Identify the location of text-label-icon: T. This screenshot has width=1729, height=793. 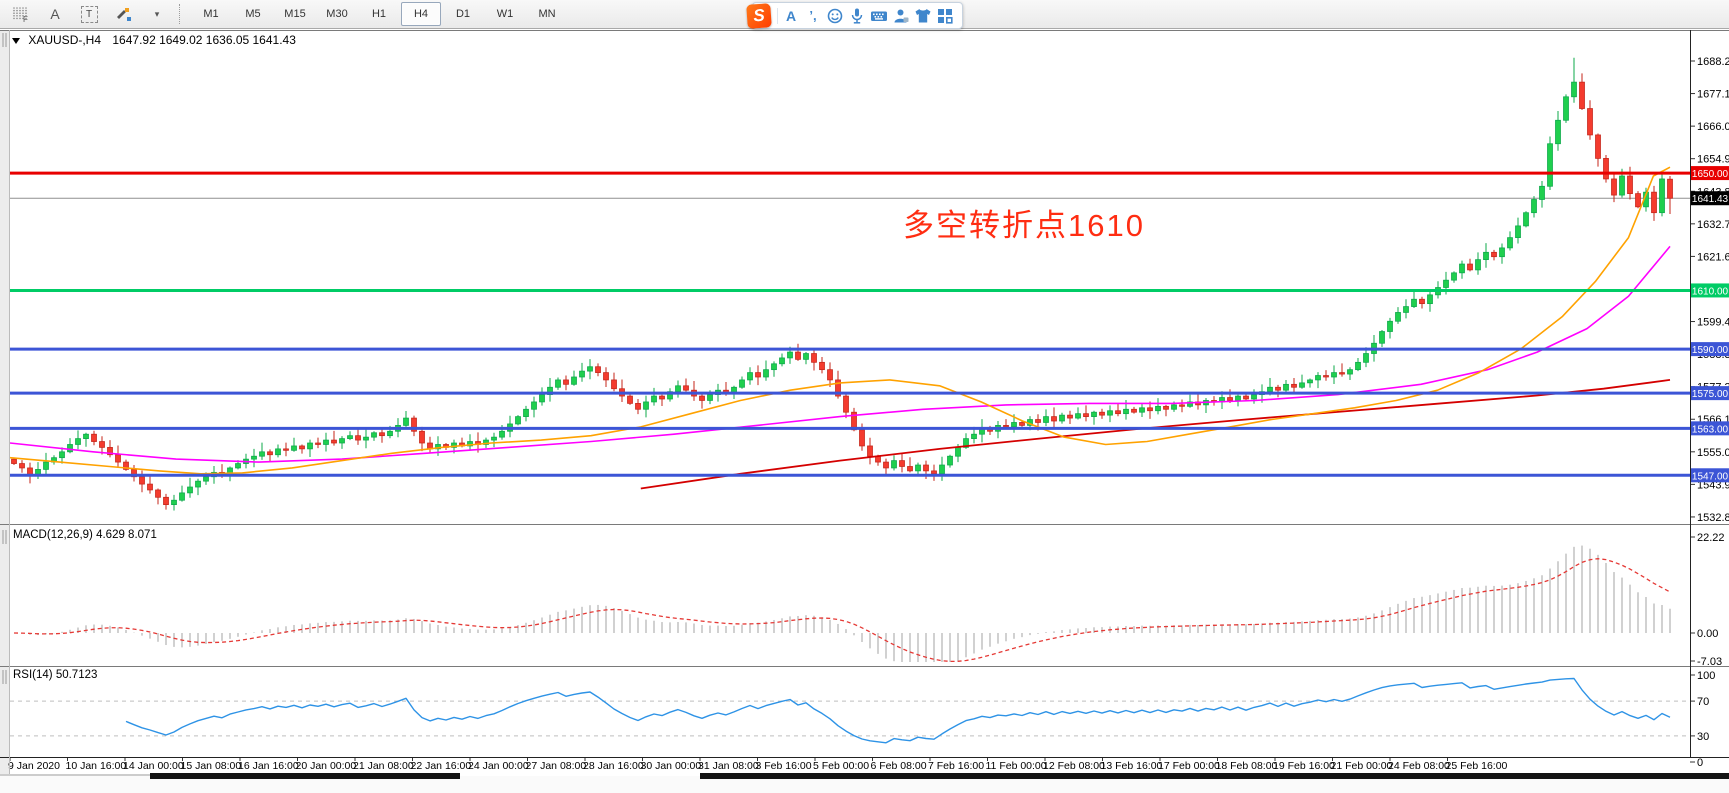
(89, 14).